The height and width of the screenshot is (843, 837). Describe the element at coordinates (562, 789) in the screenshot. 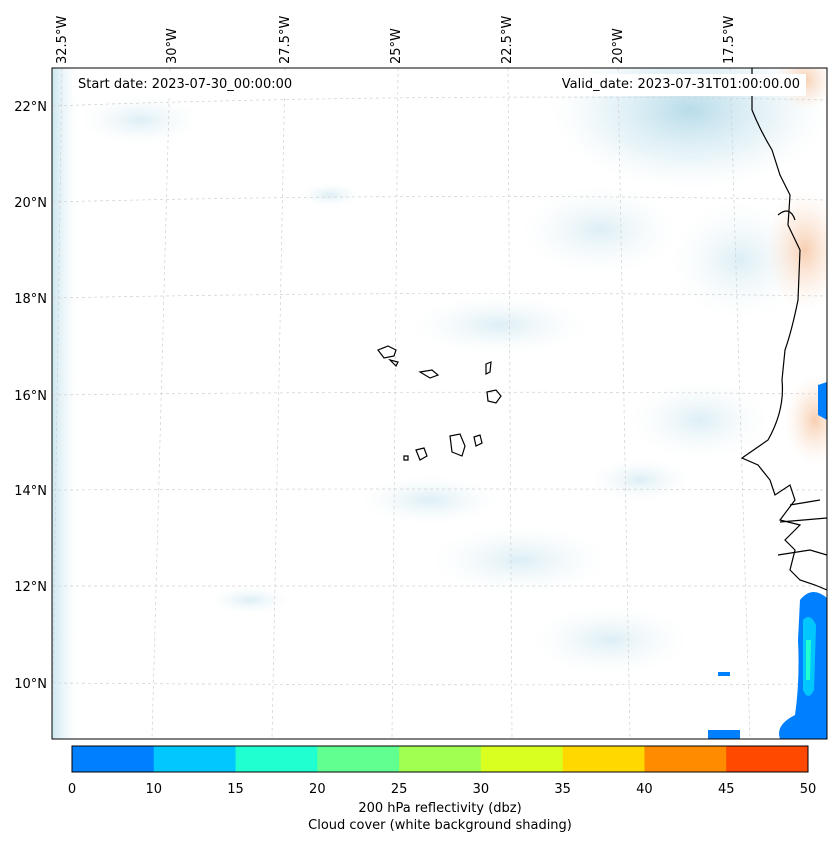

I see `colorbar-tick-label: 35` at that location.